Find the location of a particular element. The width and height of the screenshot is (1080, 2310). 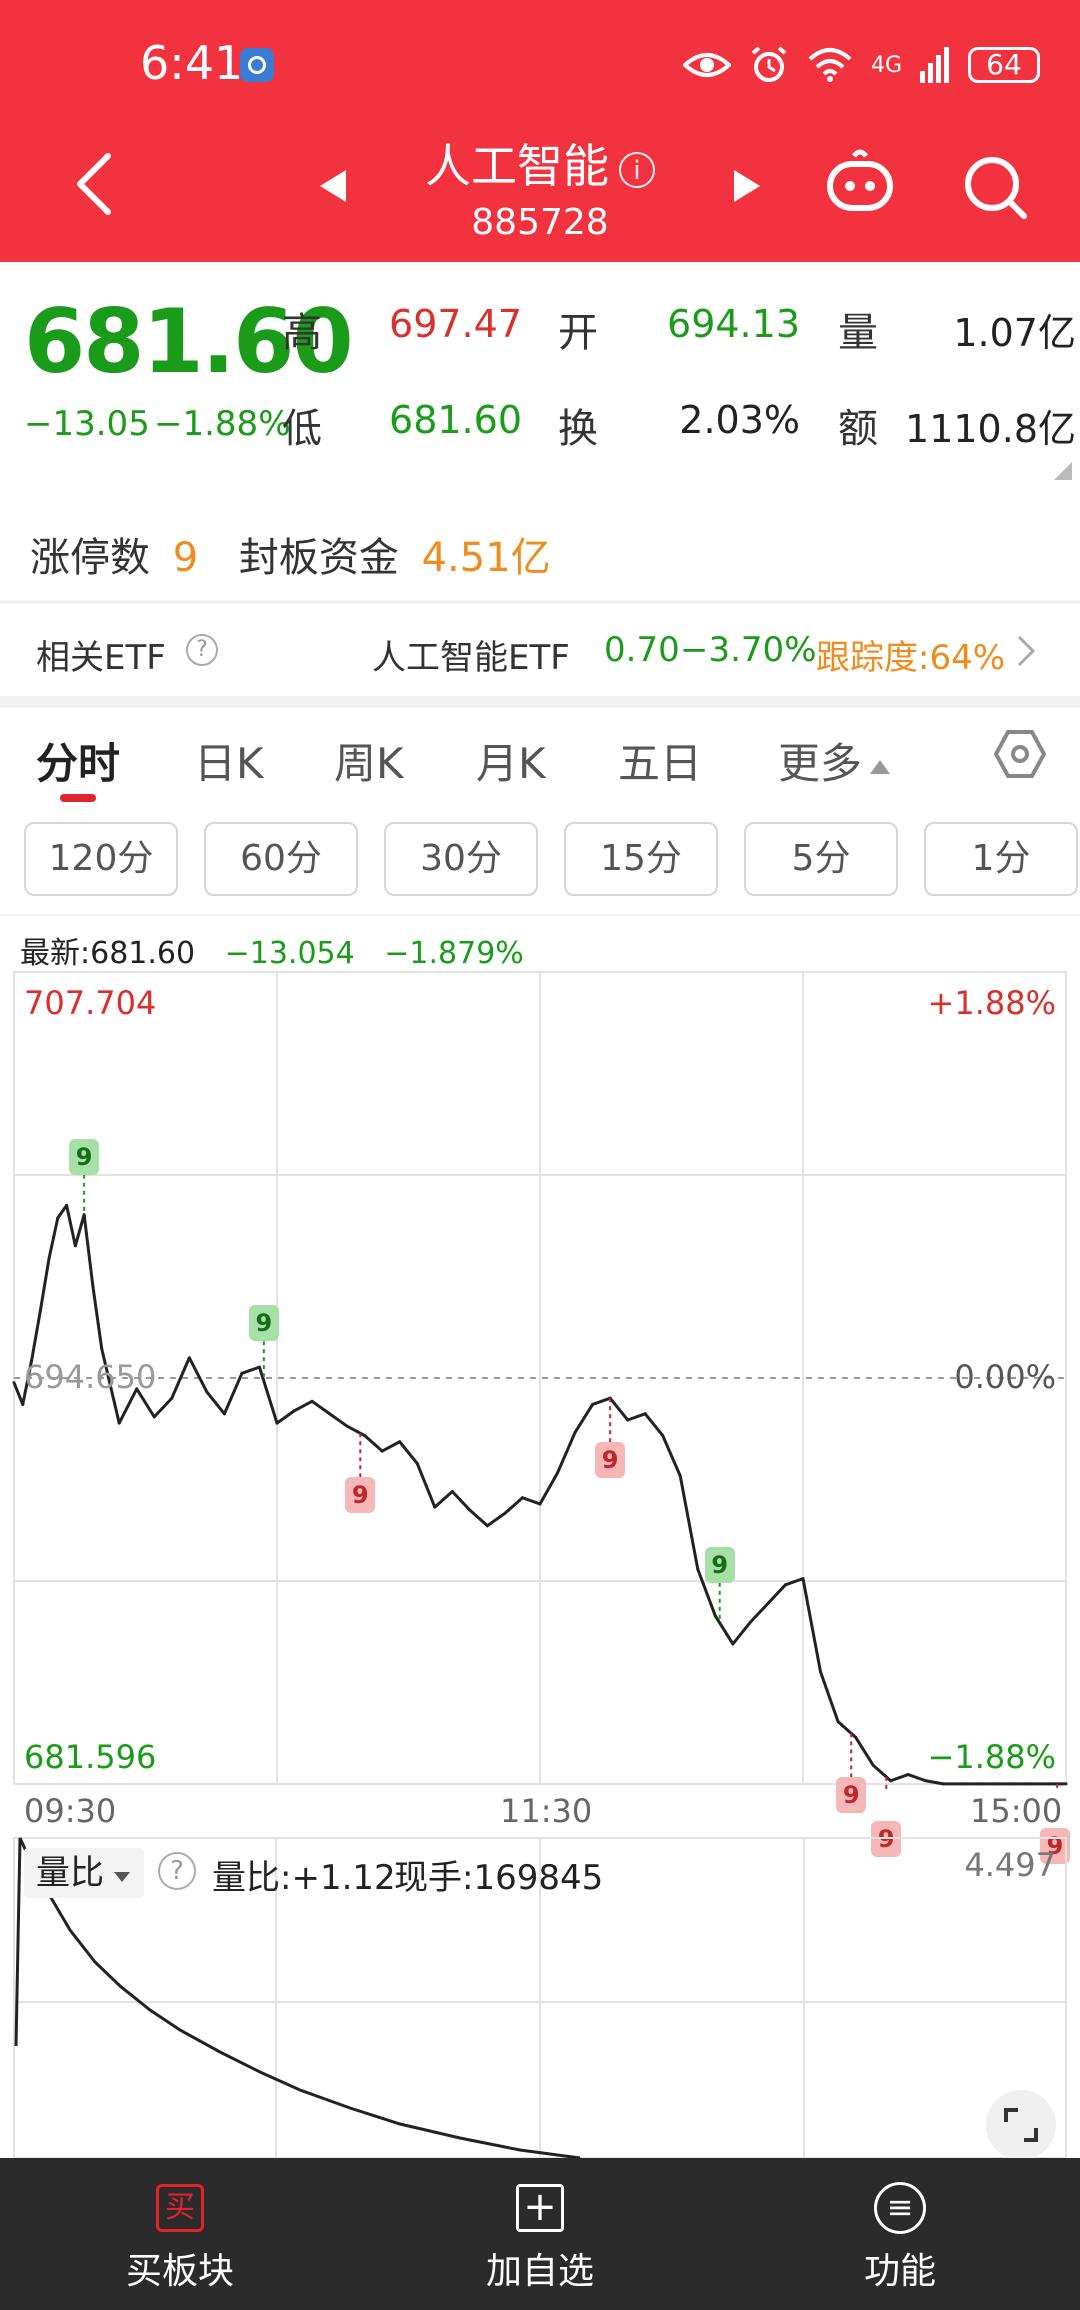

tab-five-day: 五日 is located at coordinates (660, 763).